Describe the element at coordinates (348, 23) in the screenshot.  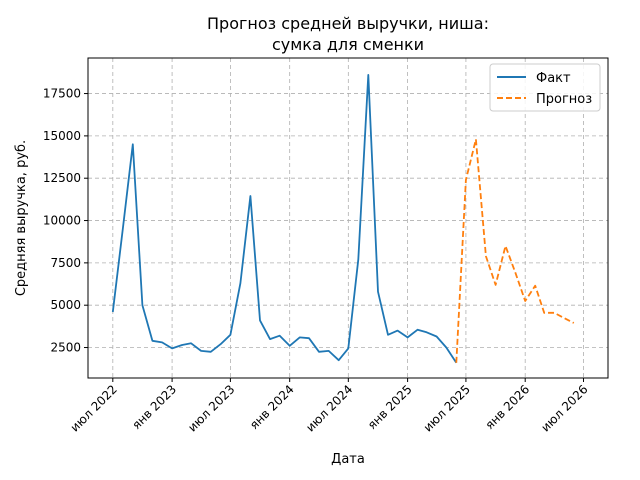
I see `chart-title-line1: Прогноз средней выручки, ниша:` at that location.